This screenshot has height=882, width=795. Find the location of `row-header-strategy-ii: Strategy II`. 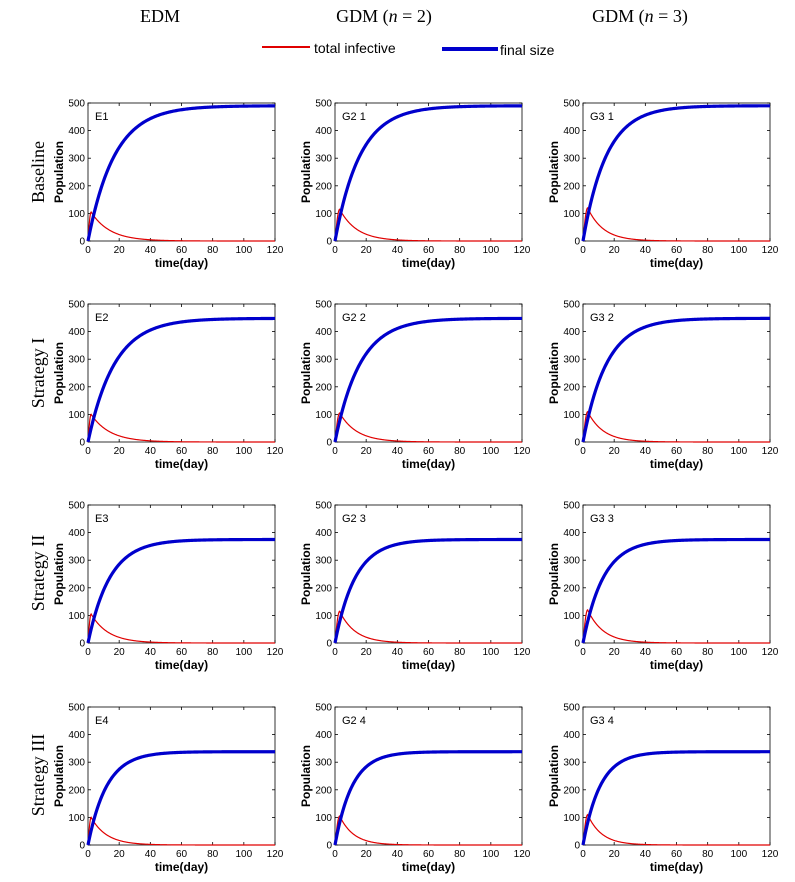

row-header-strategy-ii: Strategy II is located at coordinates (38, 573).